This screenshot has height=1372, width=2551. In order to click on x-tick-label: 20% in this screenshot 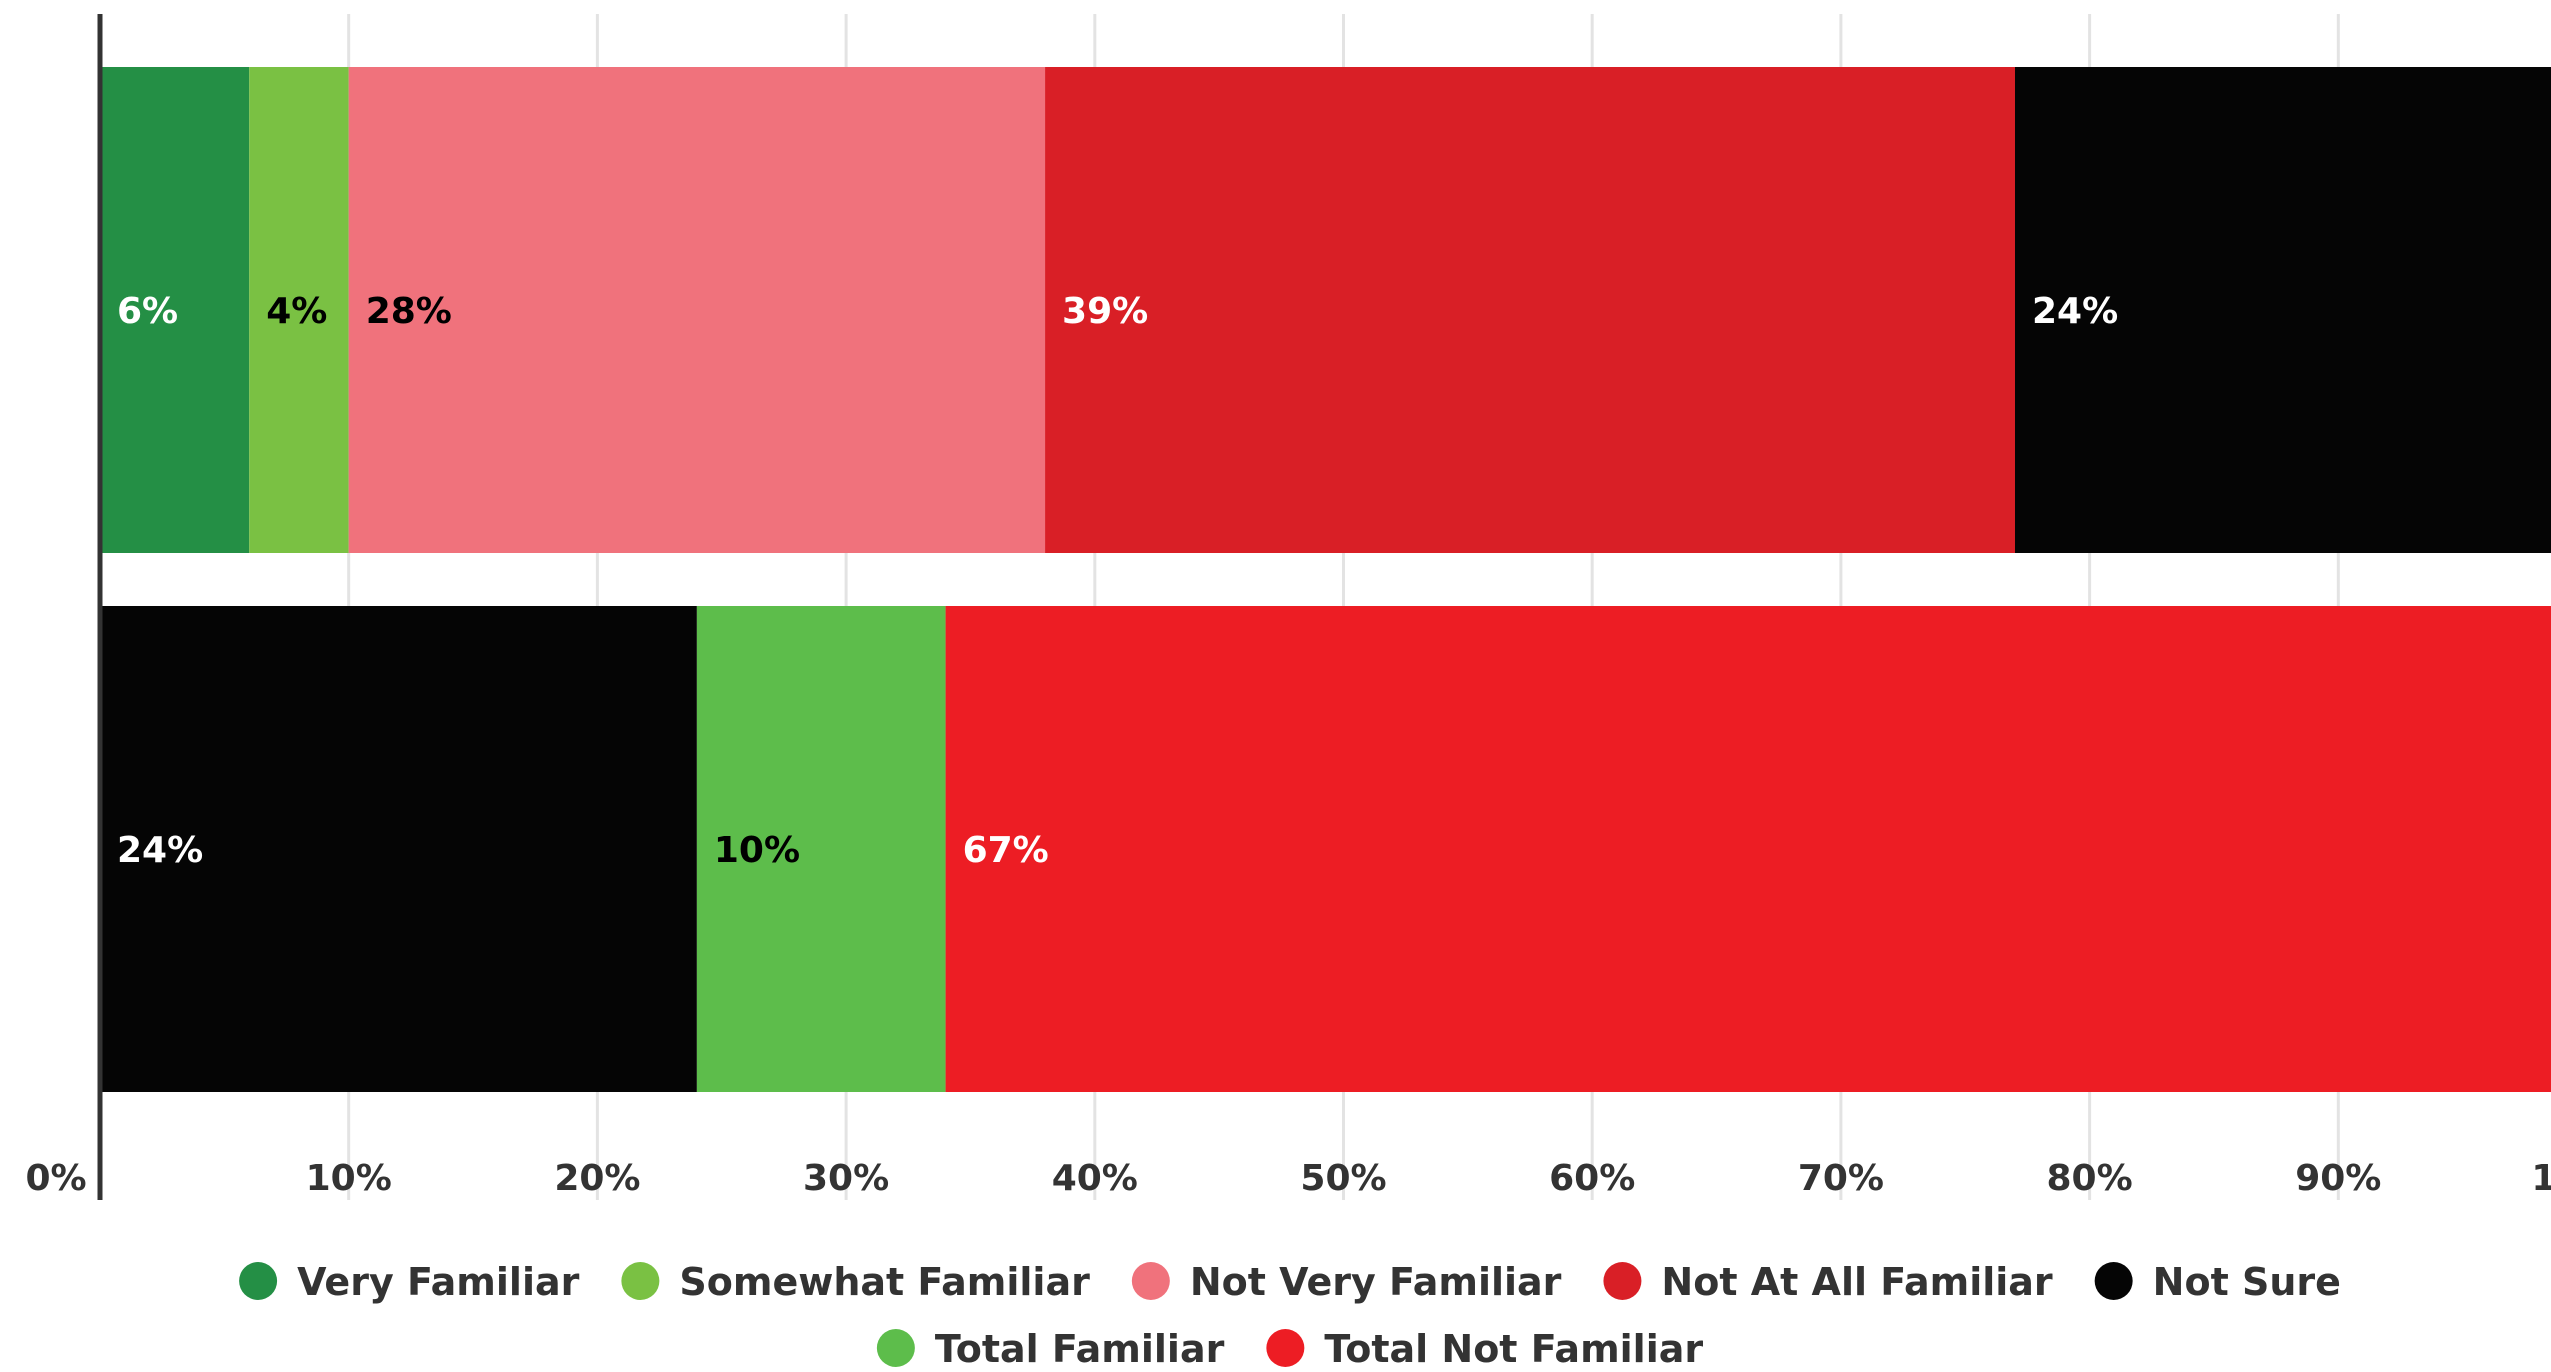, I will do `click(597, 1178)`.